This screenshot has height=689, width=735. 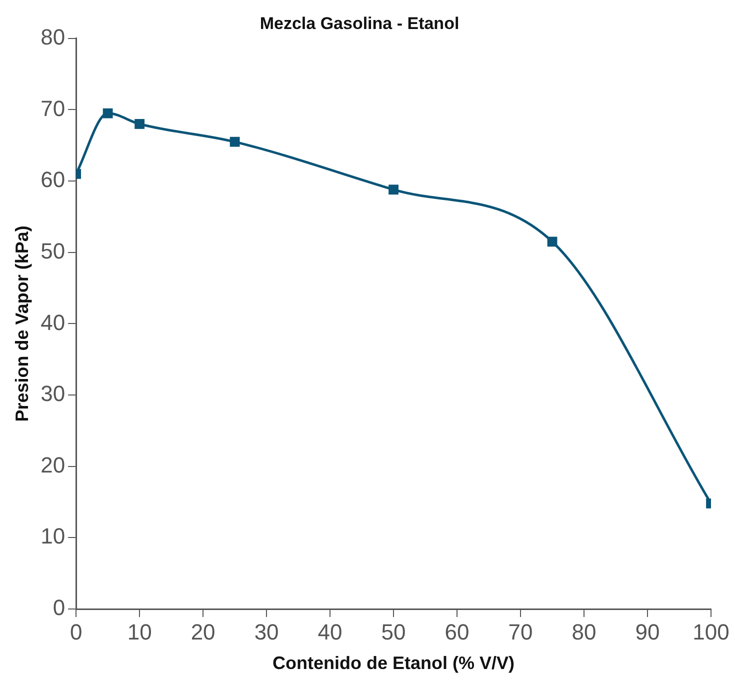 I want to click on x-tick-label: 40, so click(x=330, y=631).